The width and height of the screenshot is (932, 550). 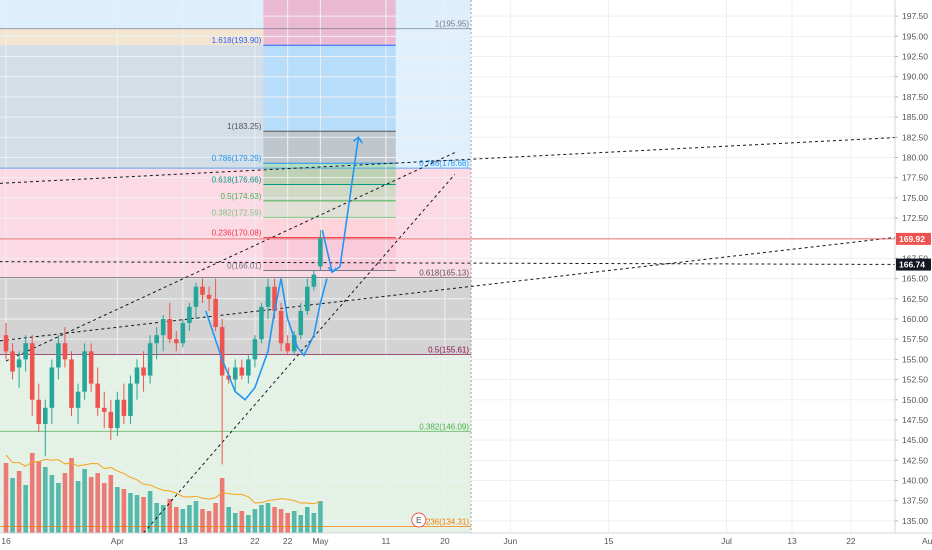 I want to click on time-tick-label: Apr, so click(x=117, y=541).